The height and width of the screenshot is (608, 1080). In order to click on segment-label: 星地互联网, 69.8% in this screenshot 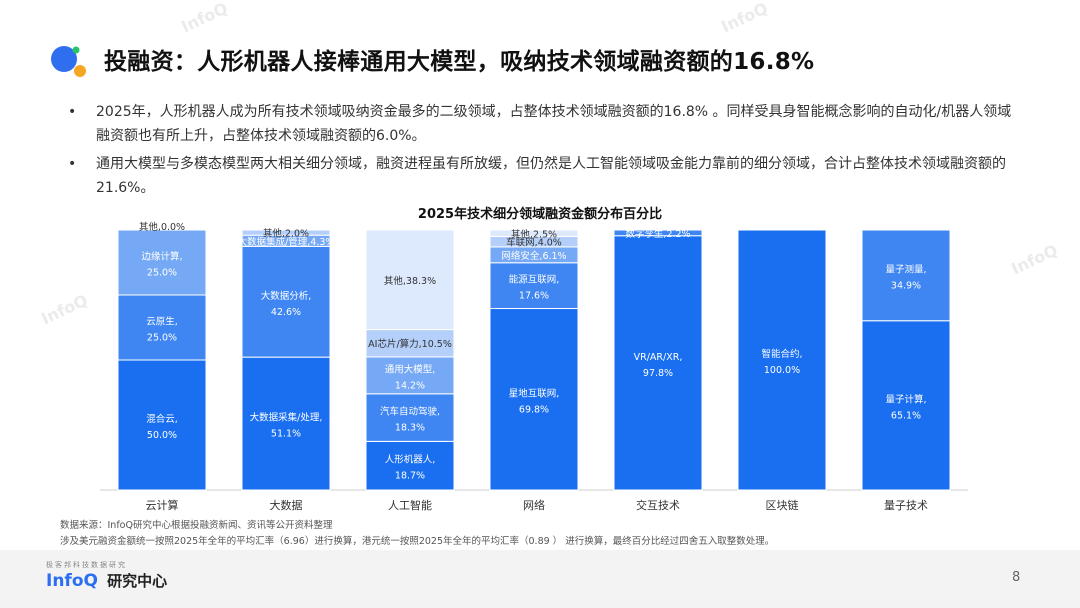, I will do `click(534, 401)`.